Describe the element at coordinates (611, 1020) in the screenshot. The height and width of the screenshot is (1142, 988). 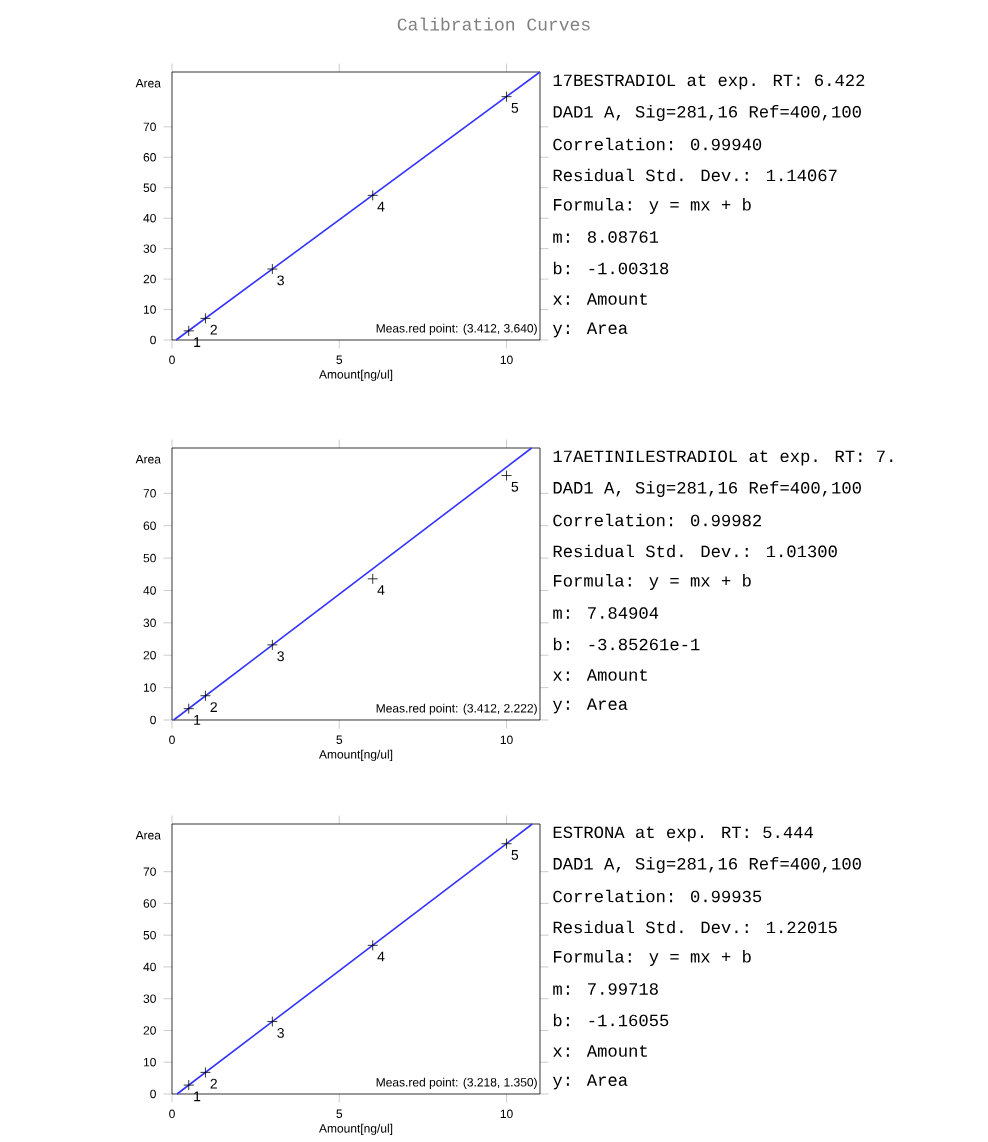
I see `text: b: -1.16055` at that location.